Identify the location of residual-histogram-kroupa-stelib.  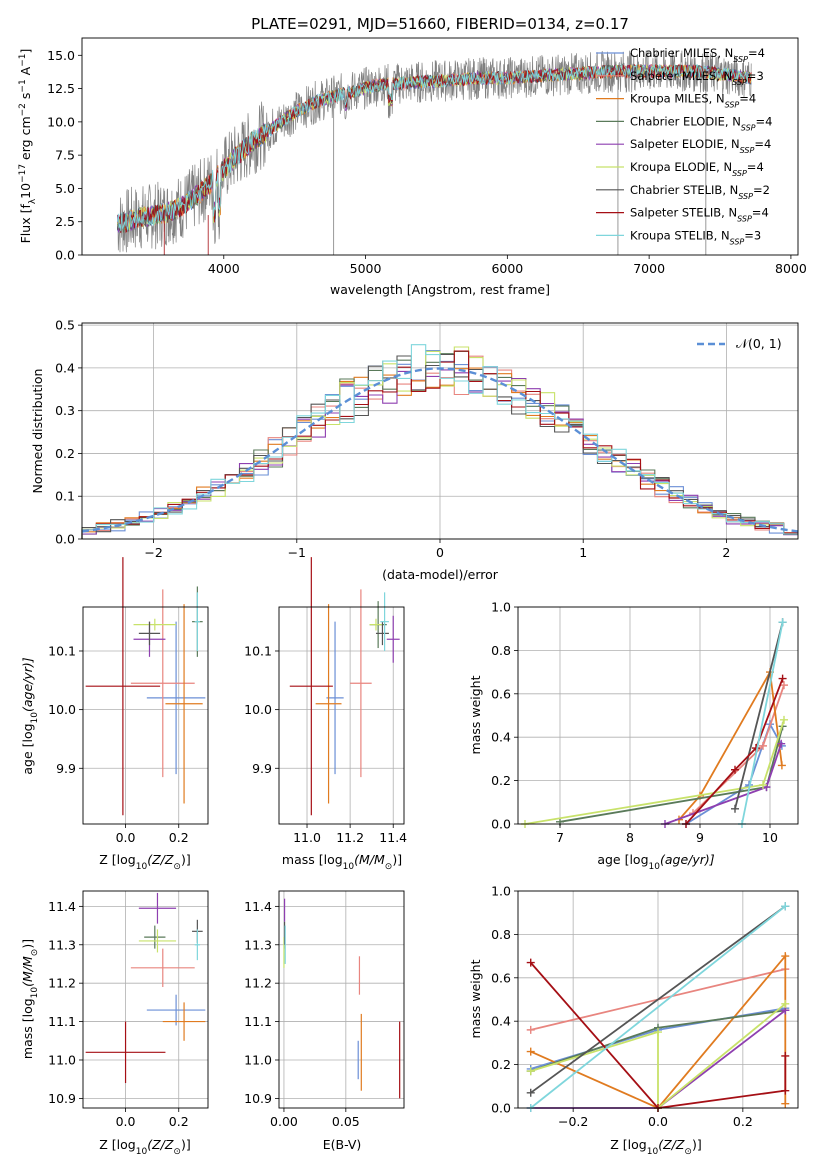
(439, 441).